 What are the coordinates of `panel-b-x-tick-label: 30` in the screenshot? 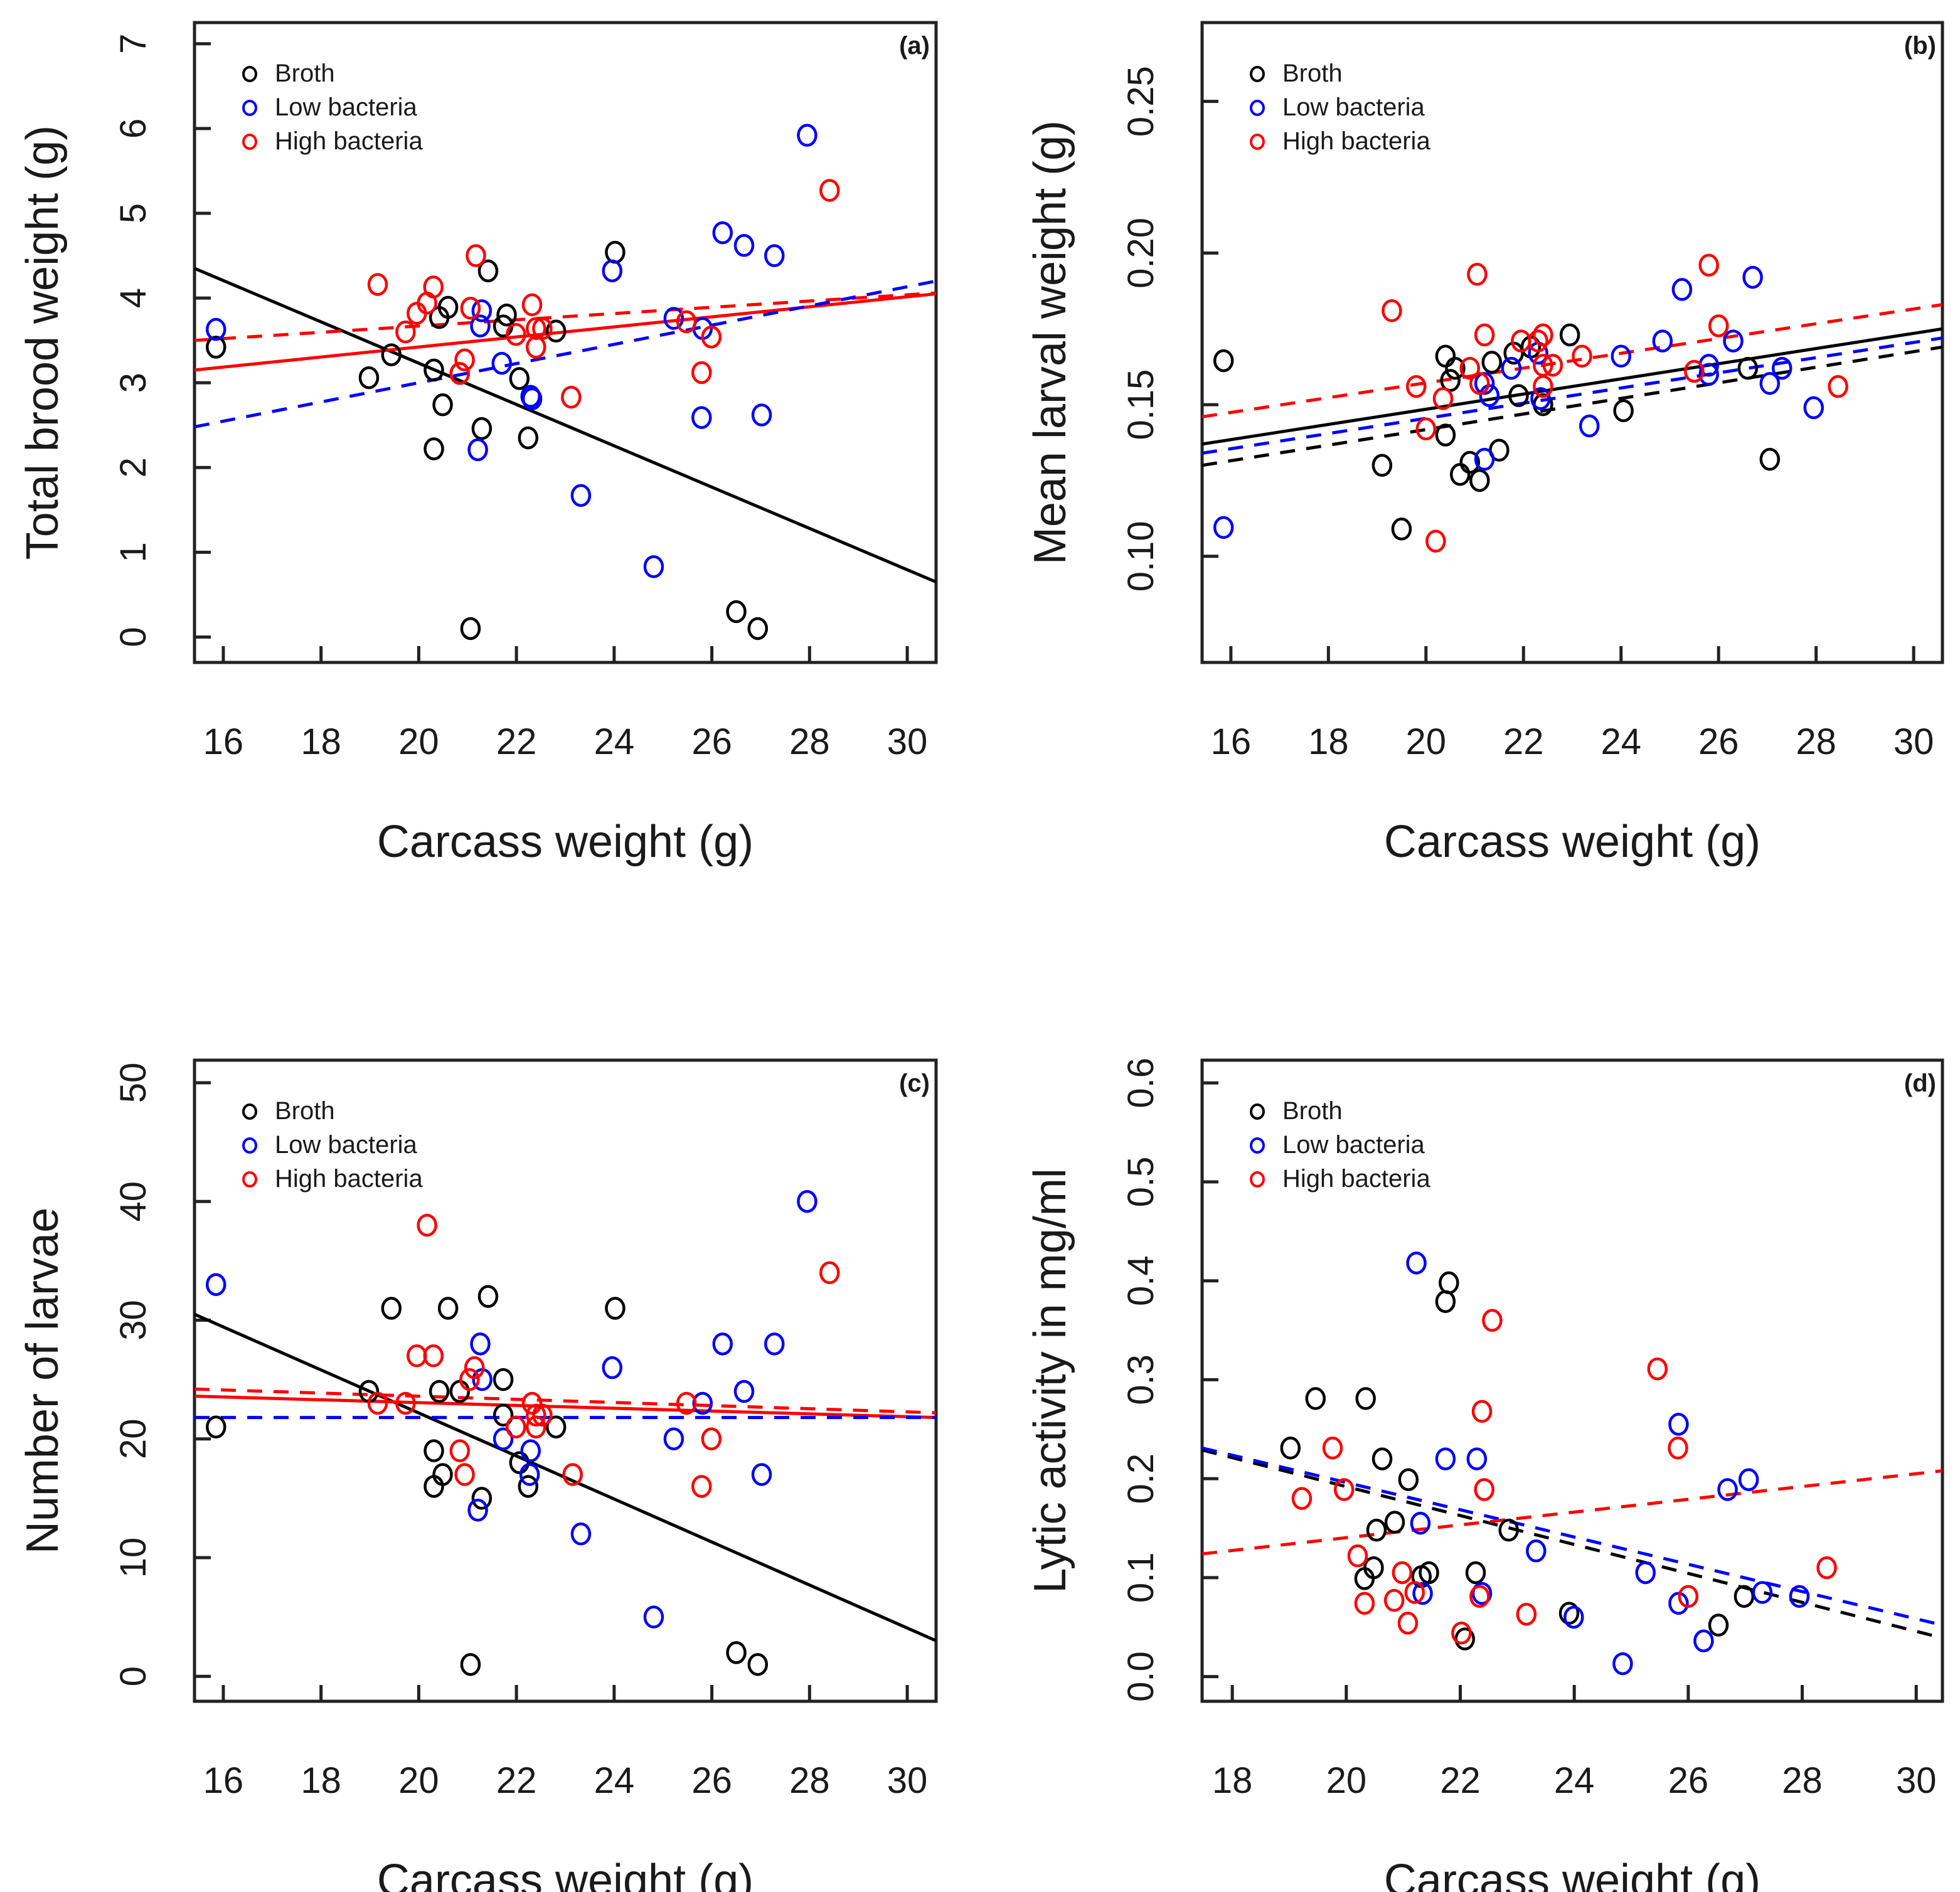 It's located at (1913, 741).